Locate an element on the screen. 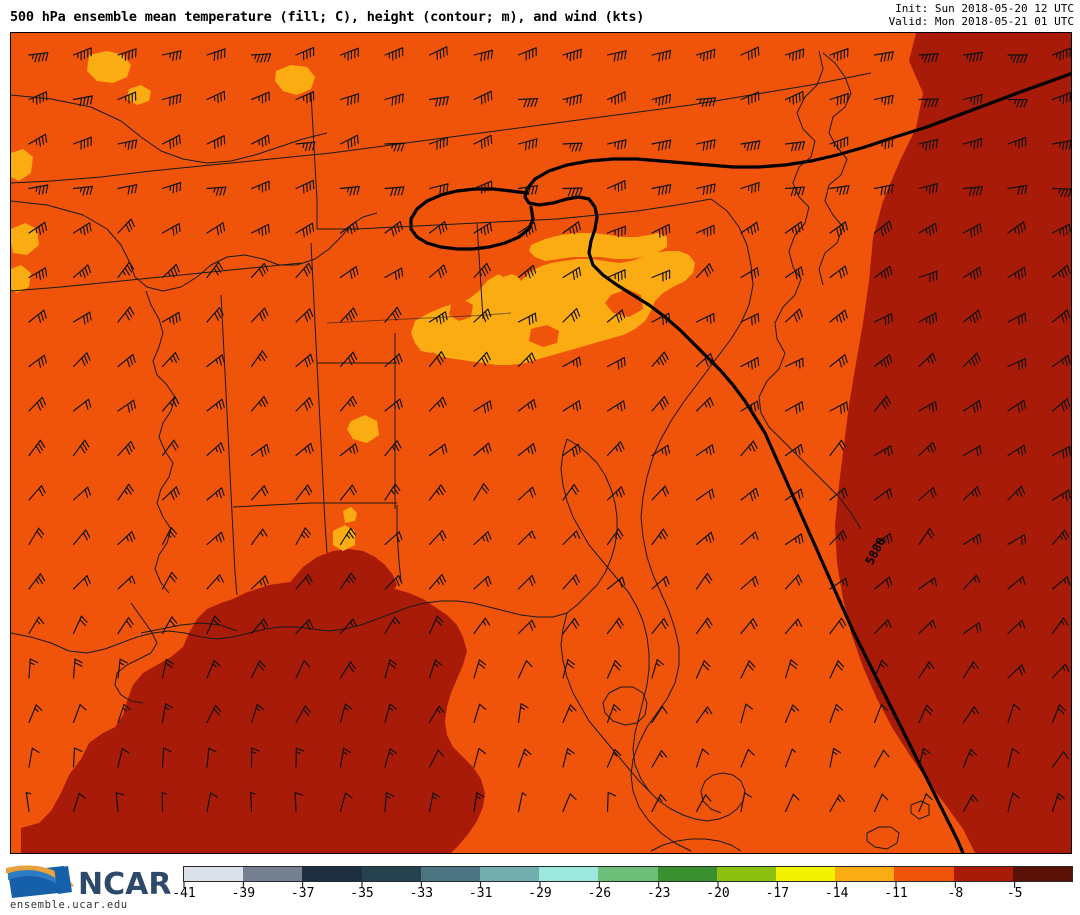 Image resolution: width=1080 pixels, height=915 pixels. colorbar is located at coordinates (628, 874).